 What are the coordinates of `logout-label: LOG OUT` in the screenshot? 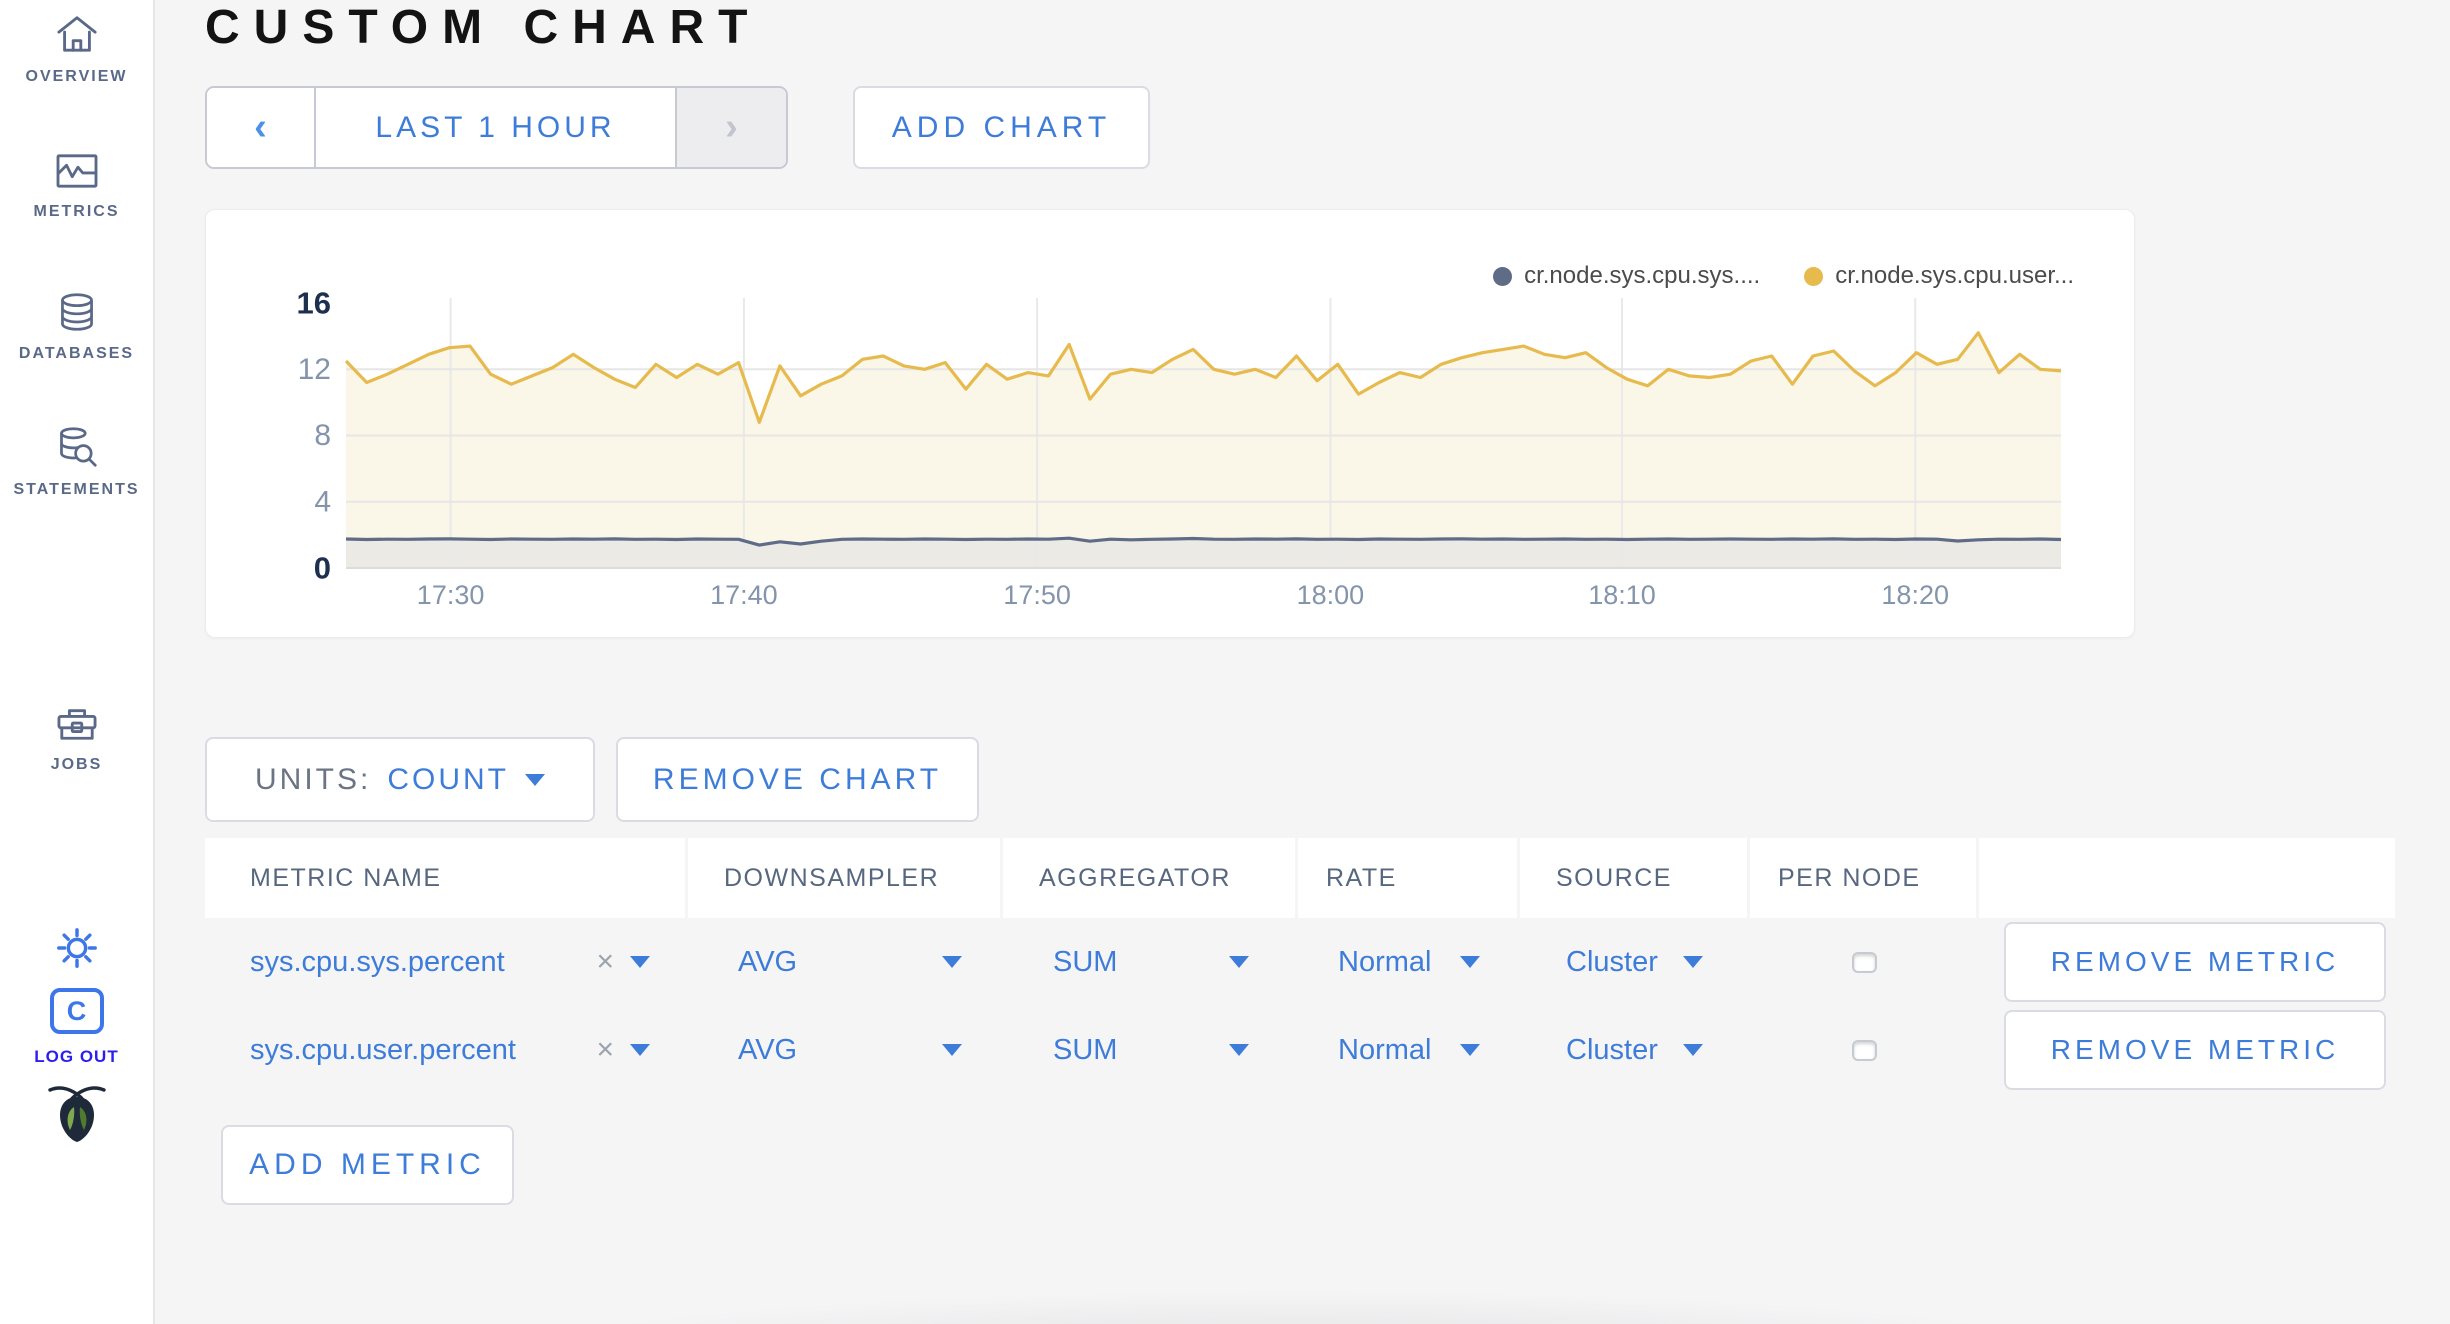 It's located at (76, 1056).